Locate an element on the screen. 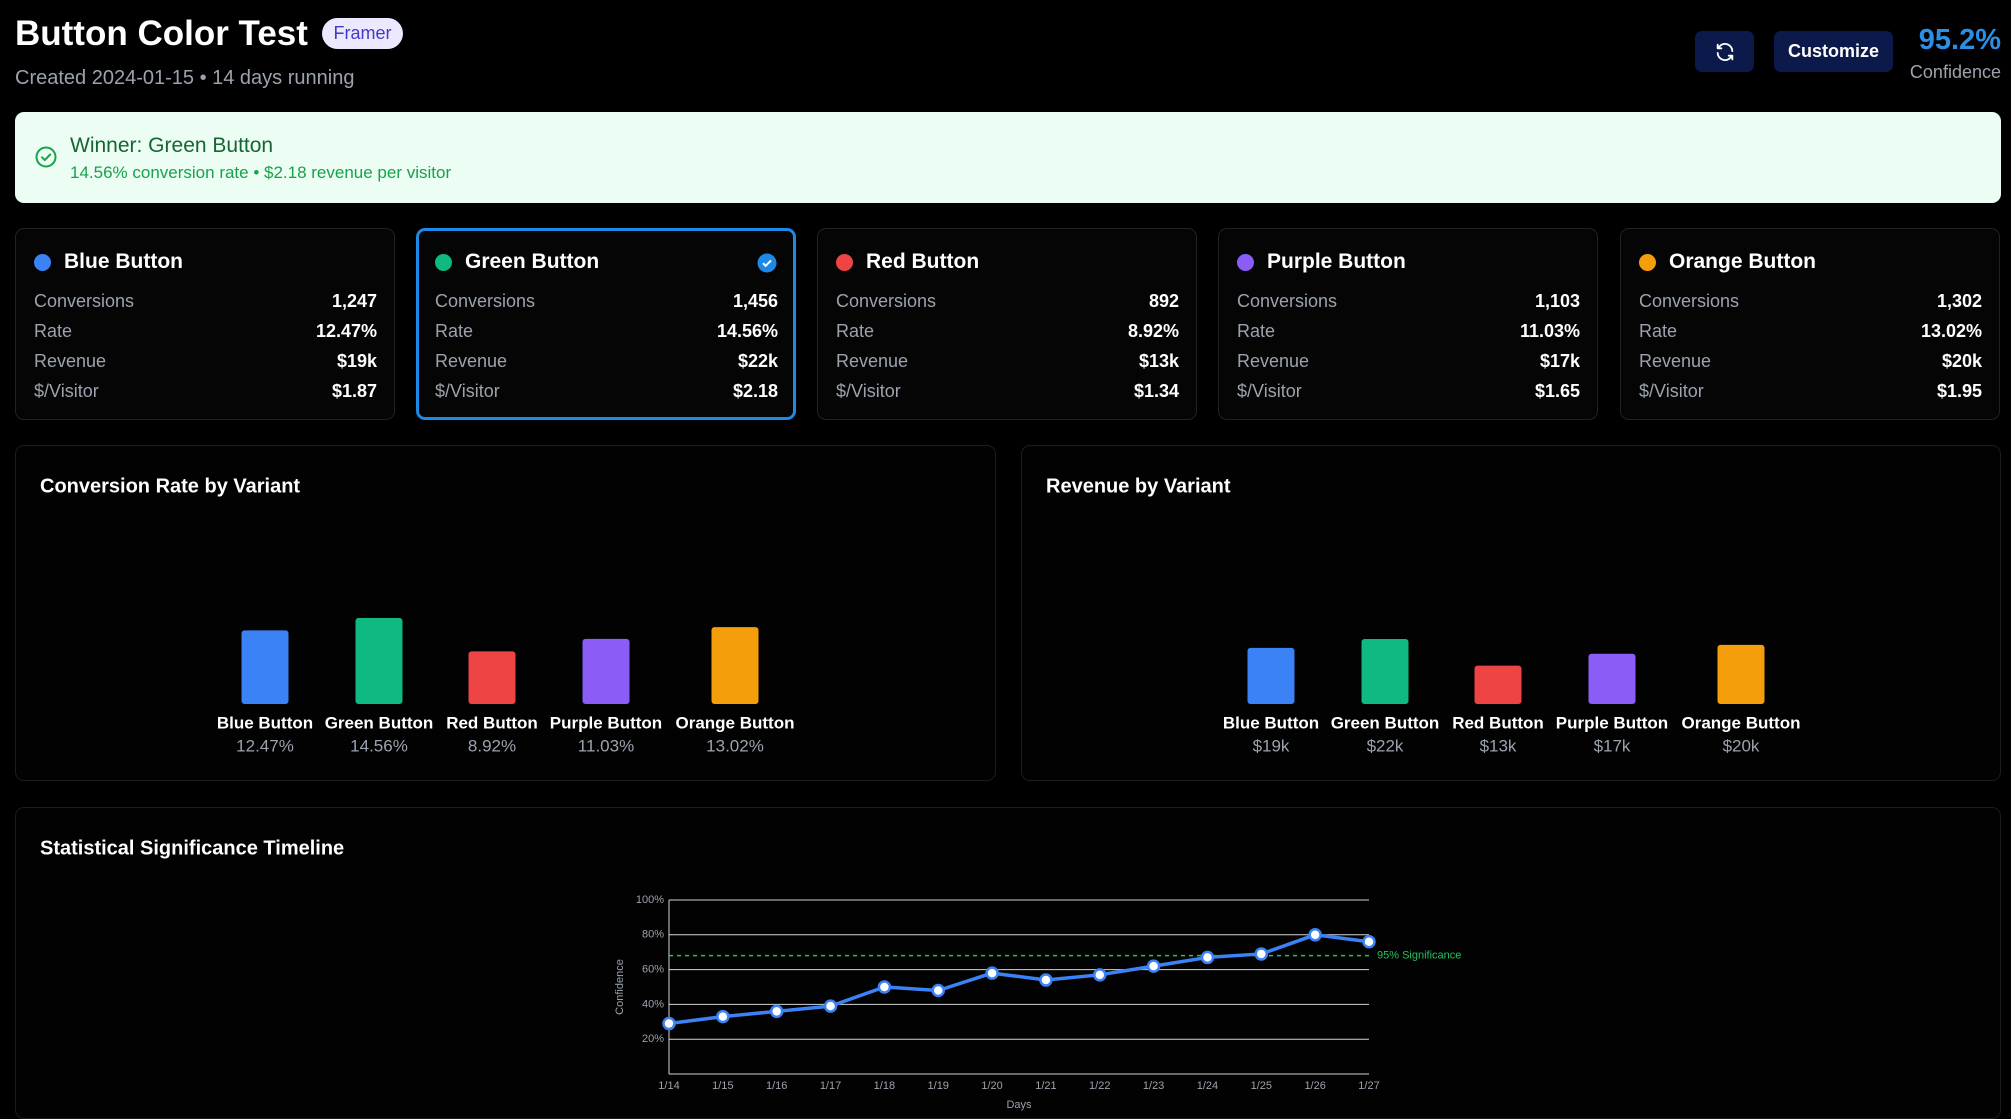 The image size is (2011, 1119). value-label: 12.47% is located at coordinates (265, 745).